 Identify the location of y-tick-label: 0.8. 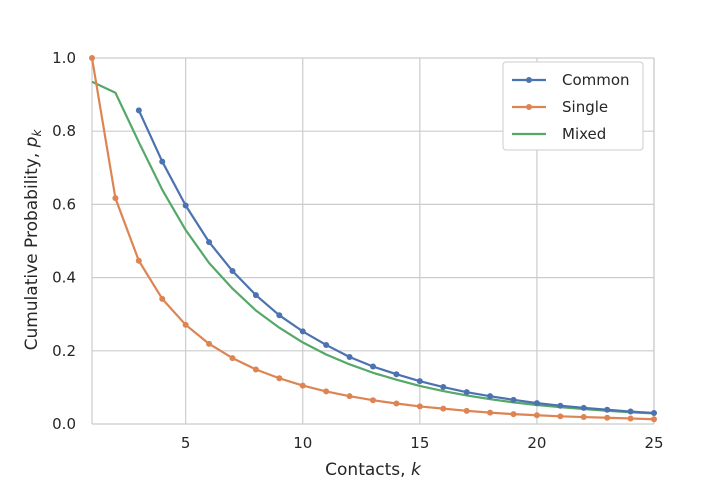
(64, 131).